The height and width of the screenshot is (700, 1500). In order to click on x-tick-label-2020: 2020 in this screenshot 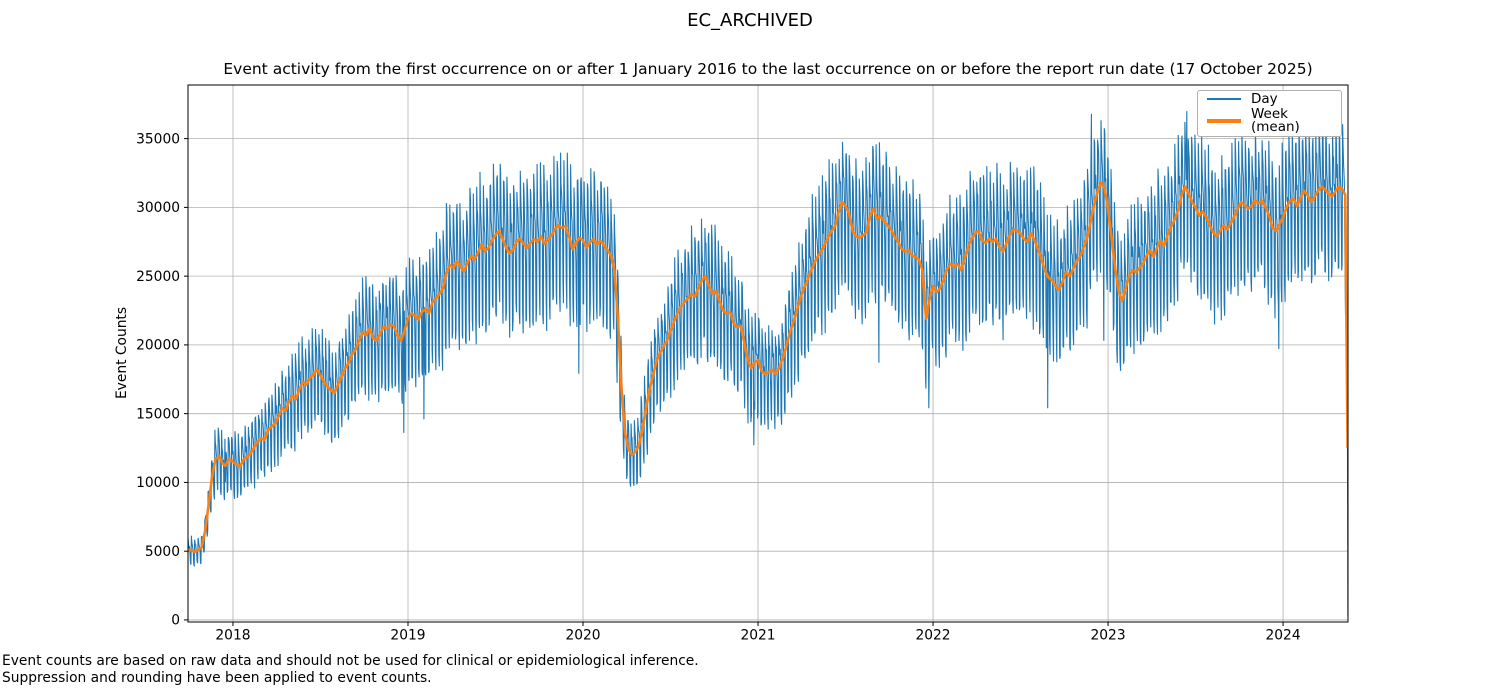, I will do `click(582, 636)`.